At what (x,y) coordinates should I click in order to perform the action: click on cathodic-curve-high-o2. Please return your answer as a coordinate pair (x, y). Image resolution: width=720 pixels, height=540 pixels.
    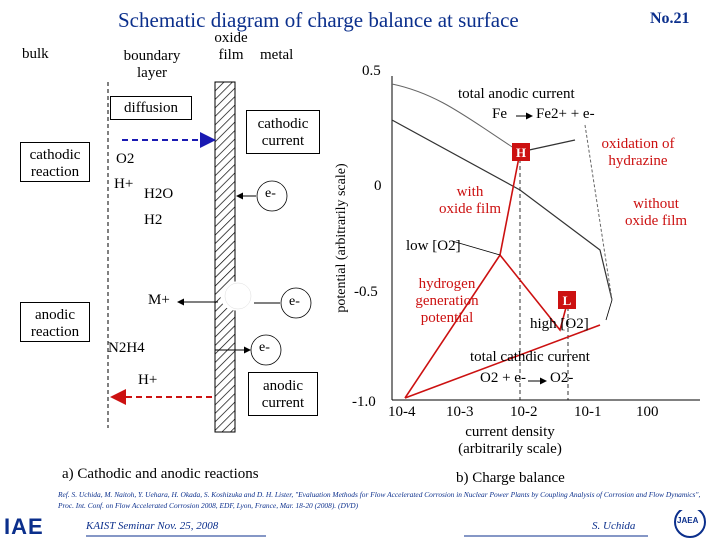
    Looking at the image, I should click on (486, 326).